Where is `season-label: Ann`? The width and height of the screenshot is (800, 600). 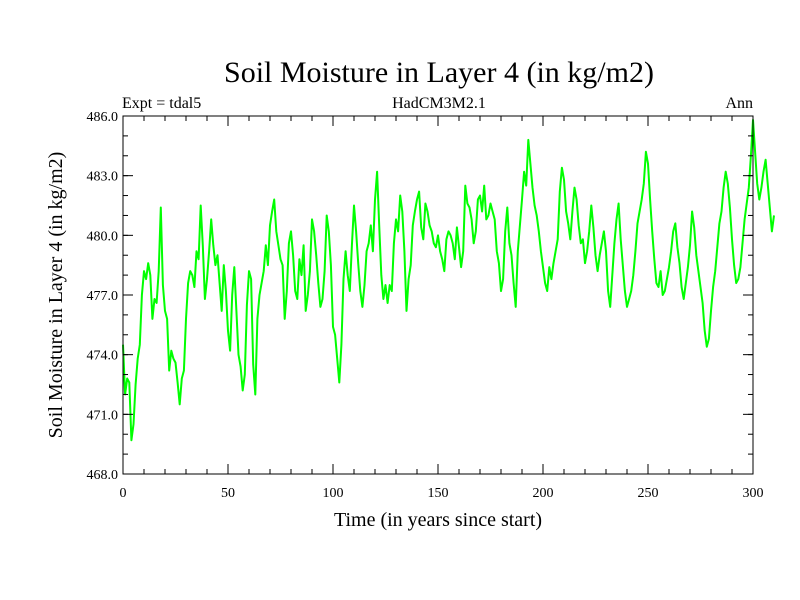 season-label: Ann is located at coordinates (739, 103).